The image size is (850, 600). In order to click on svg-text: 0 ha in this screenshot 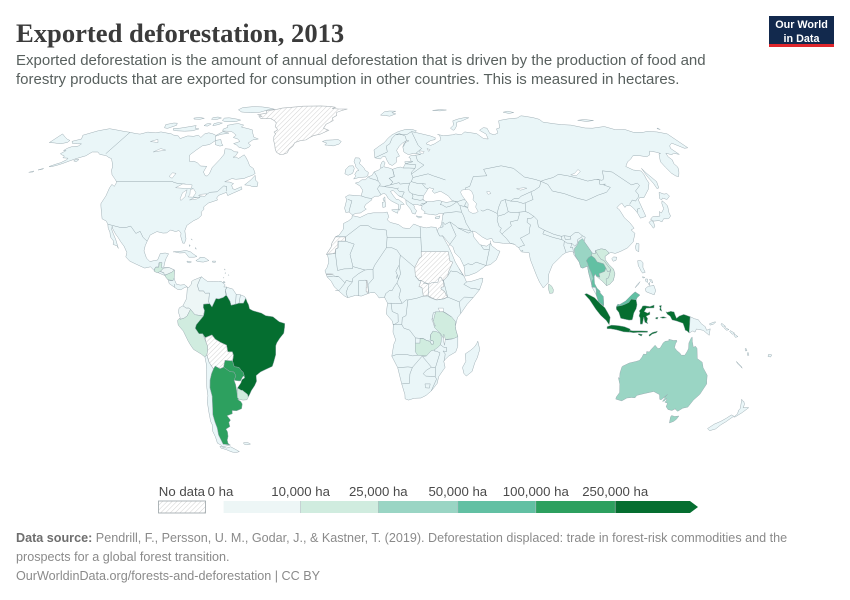, I will do `click(221, 491)`.